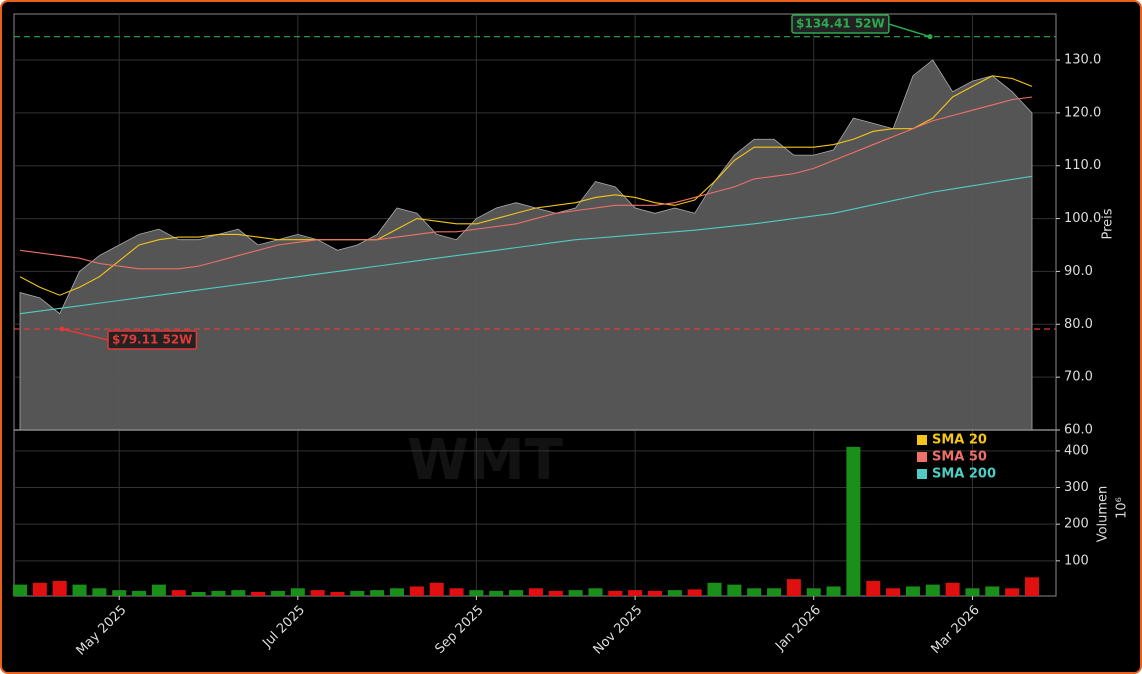 Image resolution: width=1142 pixels, height=674 pixels. I want to click on x-tick-label: Nov 2025, so click(618, 630).